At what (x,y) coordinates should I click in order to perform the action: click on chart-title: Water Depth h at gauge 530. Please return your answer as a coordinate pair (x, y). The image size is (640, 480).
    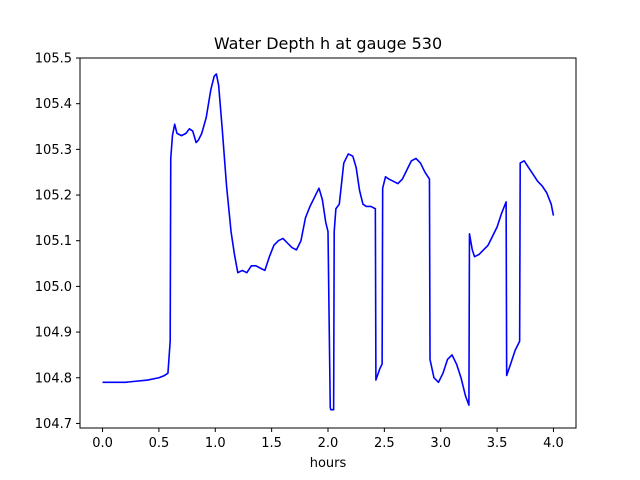
    Looking at the image, I should click on (328, 43).